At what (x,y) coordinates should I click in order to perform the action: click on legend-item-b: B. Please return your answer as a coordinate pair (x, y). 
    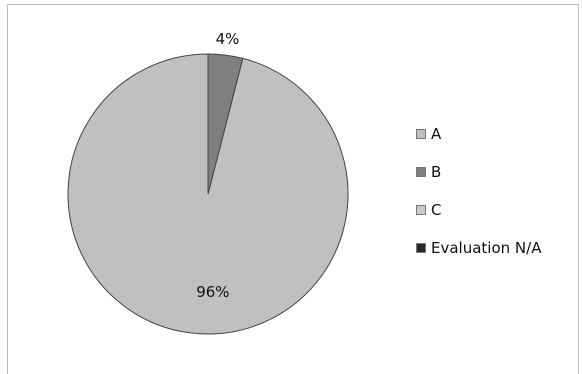
    Looking at the image, I should click on (478, 172).